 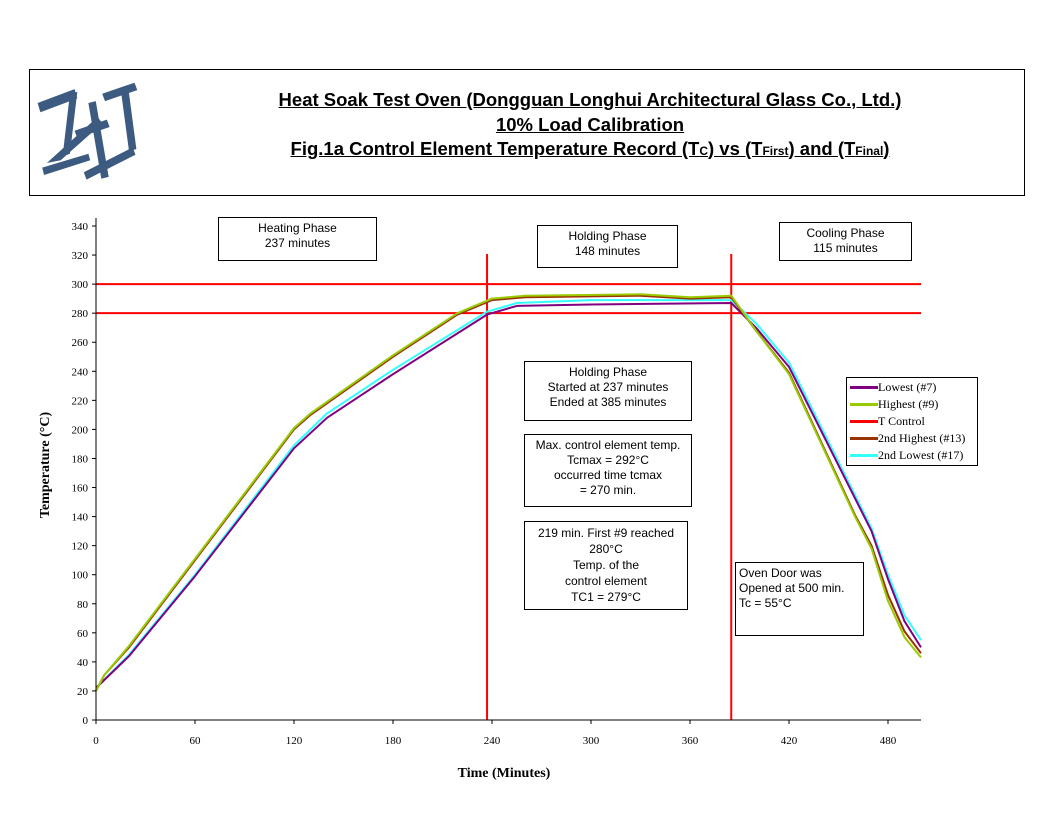 I want to click on x-axis-label: Time (Minutes), so click(x=504, y=773).